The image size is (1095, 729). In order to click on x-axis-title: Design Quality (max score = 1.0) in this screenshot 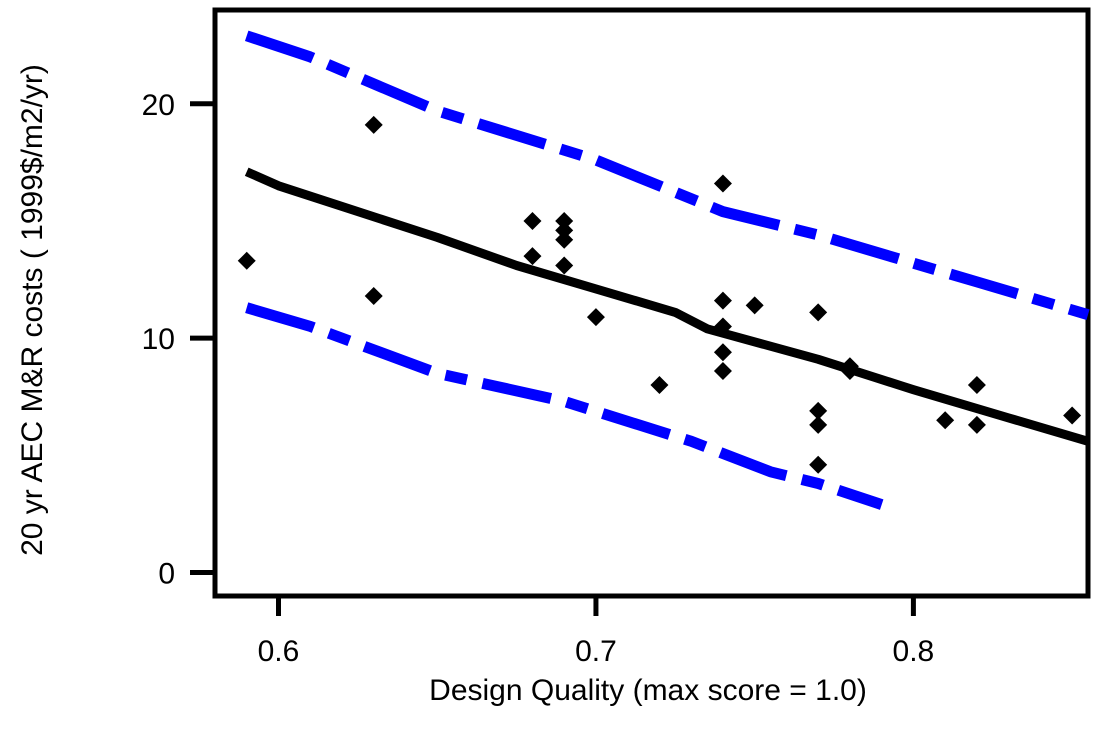, I will do `click(648, 690)`.